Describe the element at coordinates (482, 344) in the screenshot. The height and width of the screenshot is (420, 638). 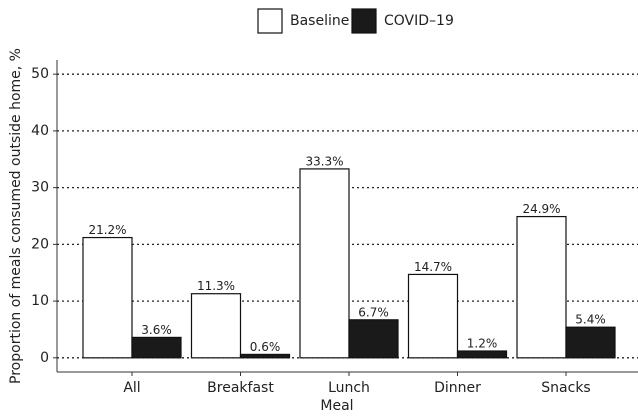
I see `value-label: 1.2%` at that location.